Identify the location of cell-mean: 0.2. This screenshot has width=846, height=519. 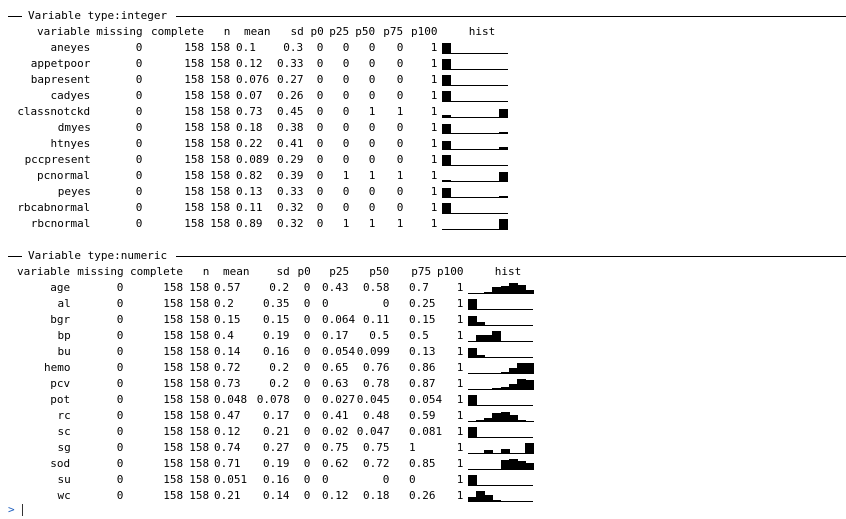
(224, 303).